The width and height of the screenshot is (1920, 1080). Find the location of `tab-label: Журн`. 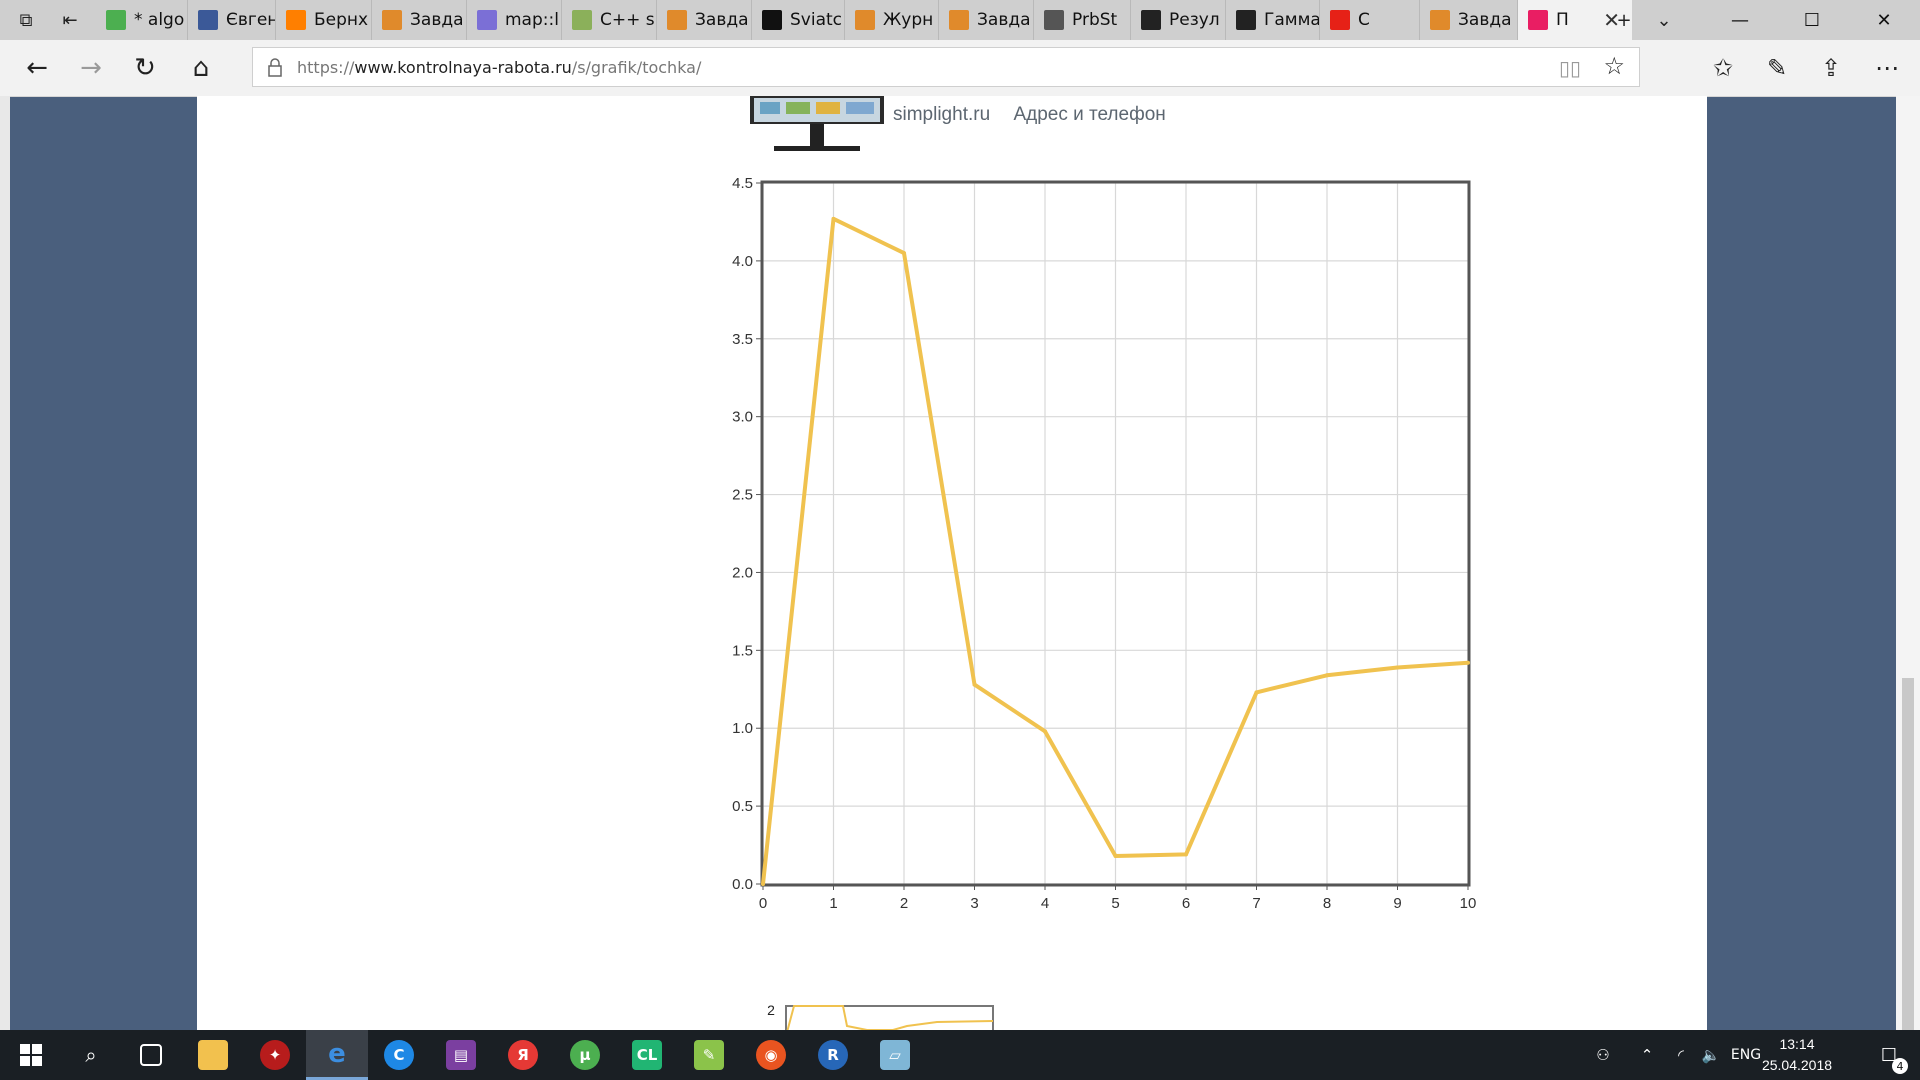

tab-label: Журн is located at coordinates (908, 20).